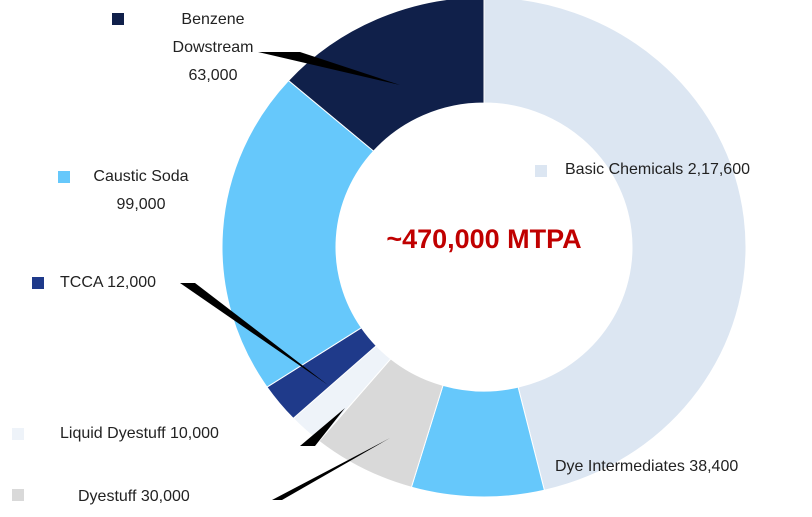  Describe the element at coordinates (132, 282) in the screenshot. I see `value-label: 12,000` at that location.